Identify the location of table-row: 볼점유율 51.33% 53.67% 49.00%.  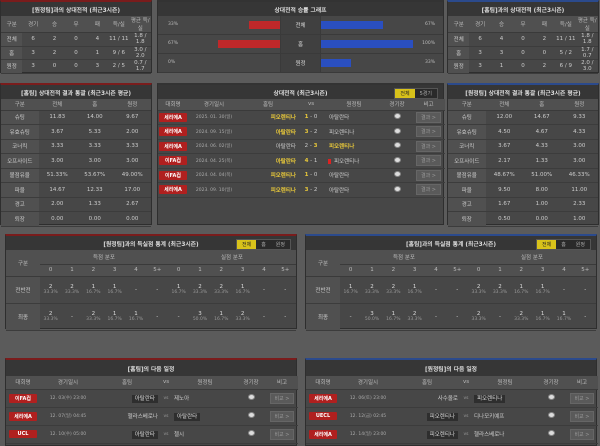
(76, 175).